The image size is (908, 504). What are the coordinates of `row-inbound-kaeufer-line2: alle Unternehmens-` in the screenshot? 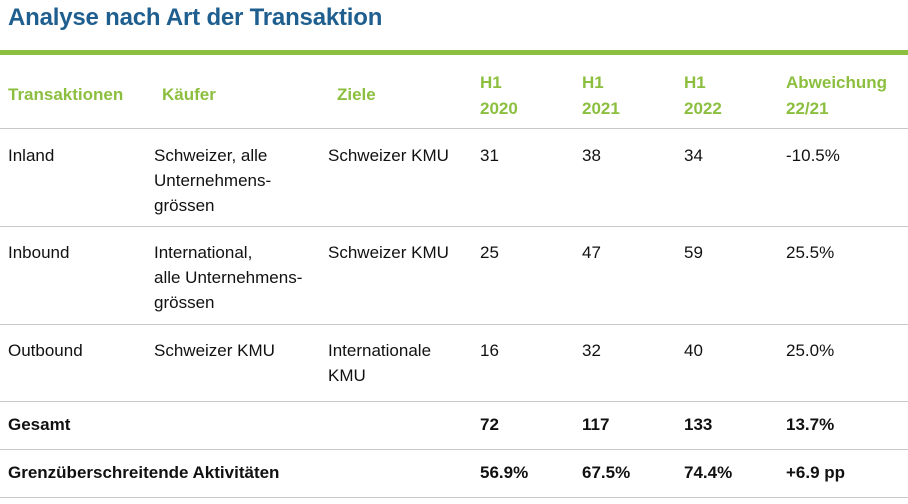 It's located at (228, 277).